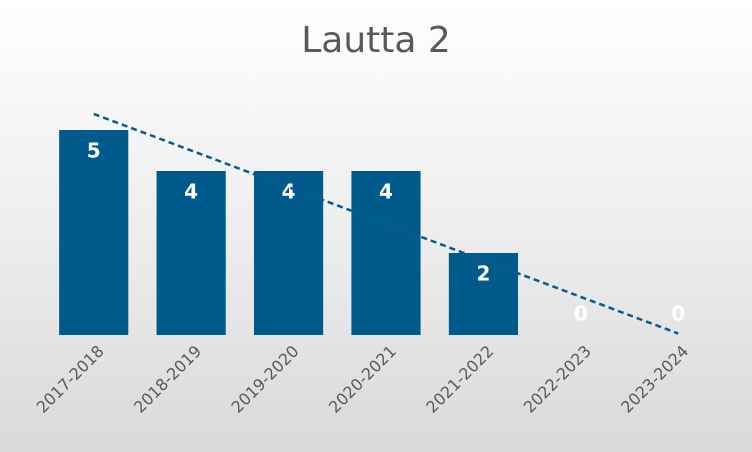 Image resolution: width=752 pixels, height=452 pixels. I want to click on data-label: 2, so click(483, 274).